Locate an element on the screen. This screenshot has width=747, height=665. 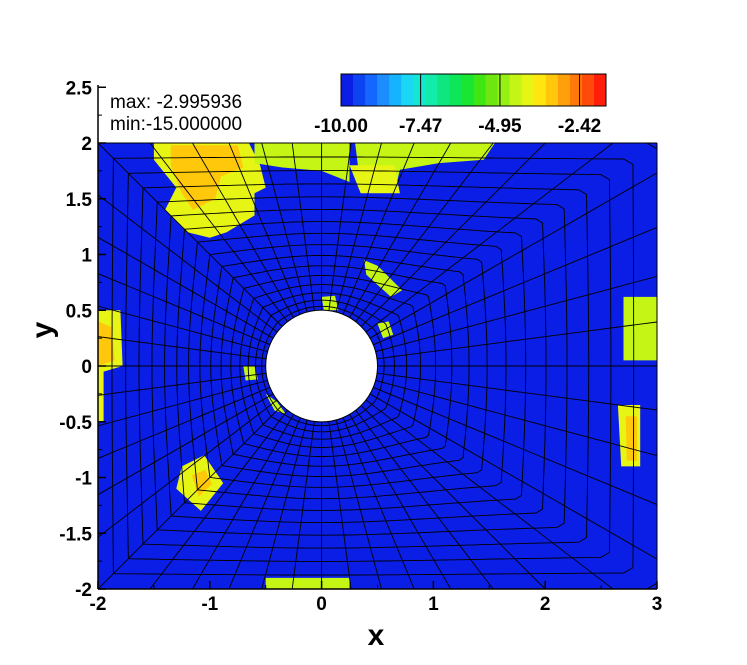
x-tick-label: 1 is located at coordinates (433, 604).